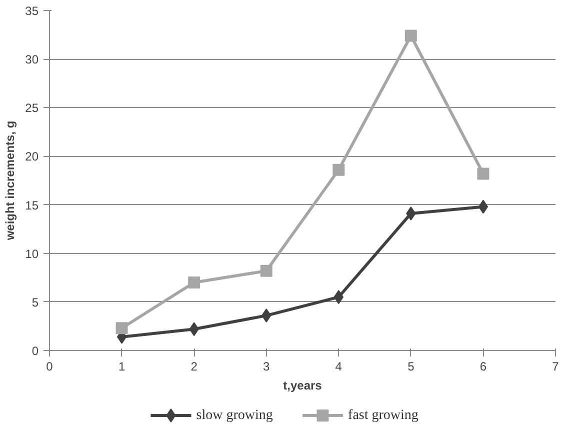 This screenshot has width=570, height=439. Describe the element at coordinates (32, 205) in the screenshot. I see `y-tick-label: 15` at that location.